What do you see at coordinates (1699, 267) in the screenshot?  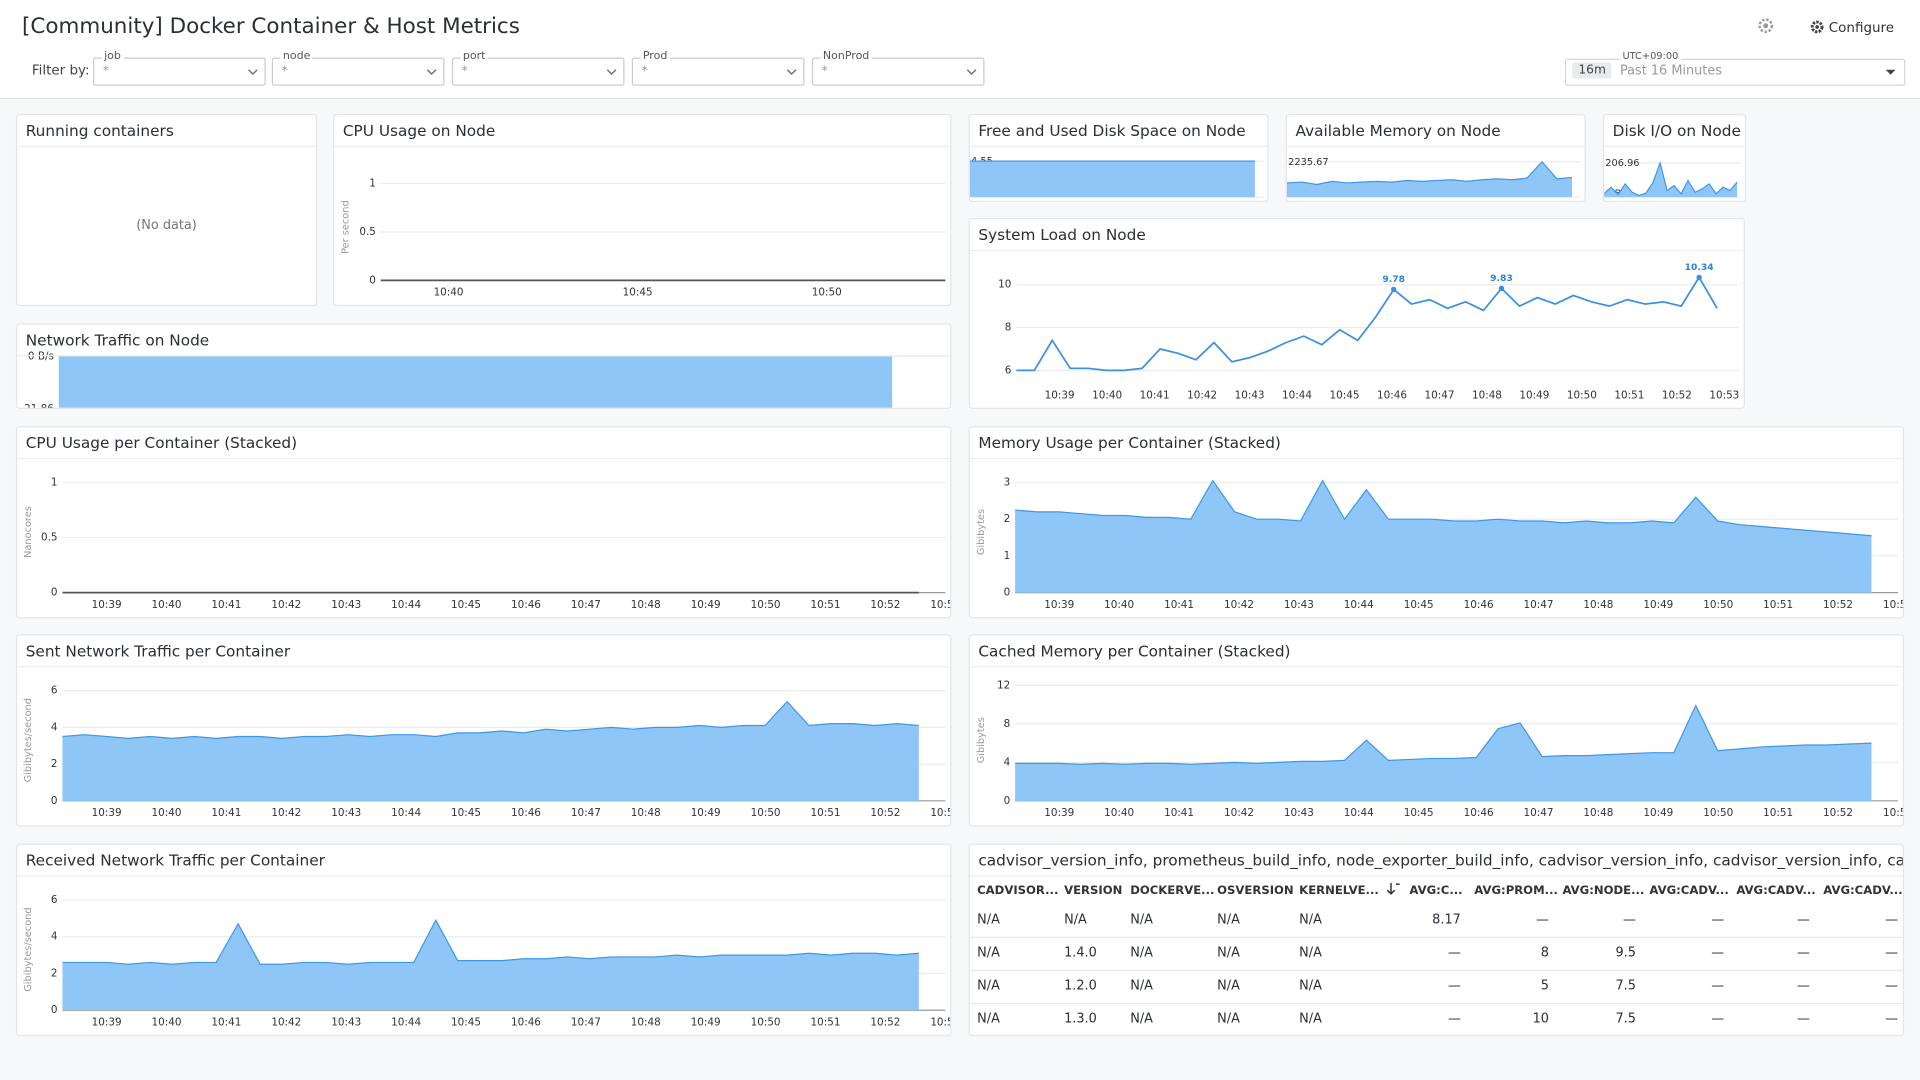 I see `data-label: 10.34` at bounding box center [1699, 267].